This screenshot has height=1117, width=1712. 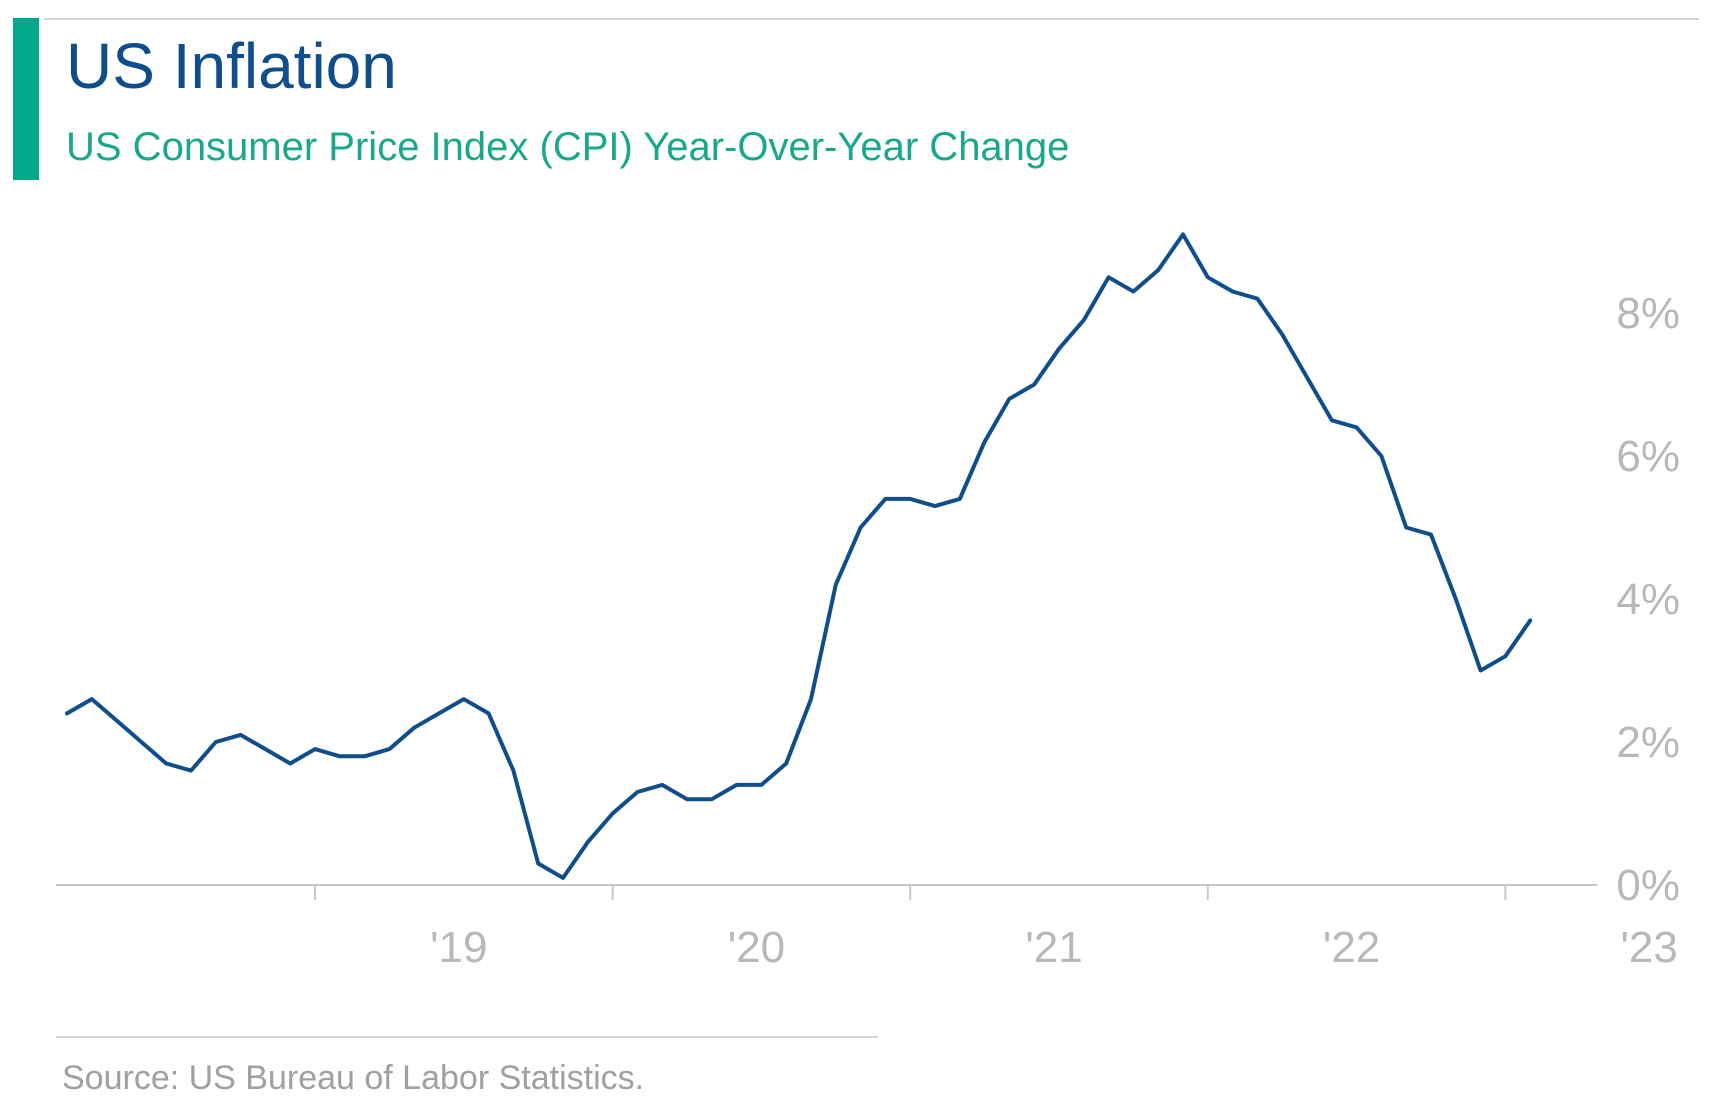 I want to click on x-axis-tick-labels: '19 '20 '21 '22 '23, so click(x=1054, y=947).